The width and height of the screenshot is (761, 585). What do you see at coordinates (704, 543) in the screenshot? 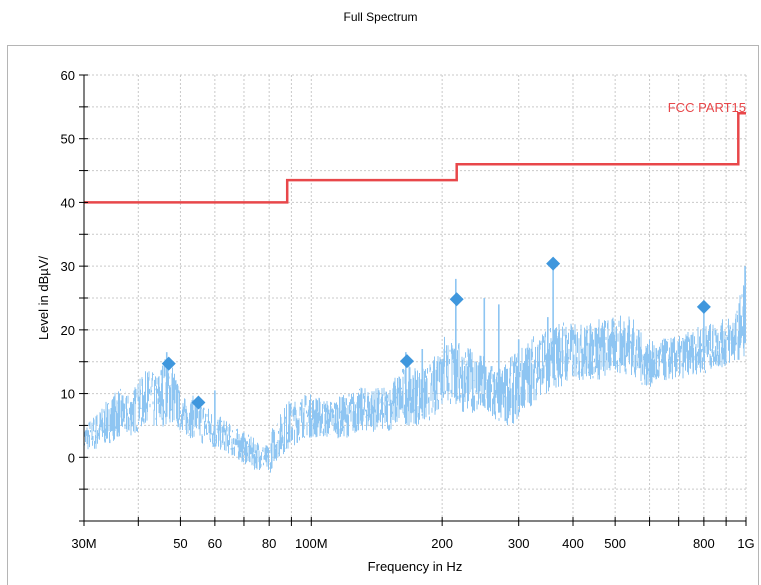
I see `x-tick-label: 800` at bounding box center [704, 543].